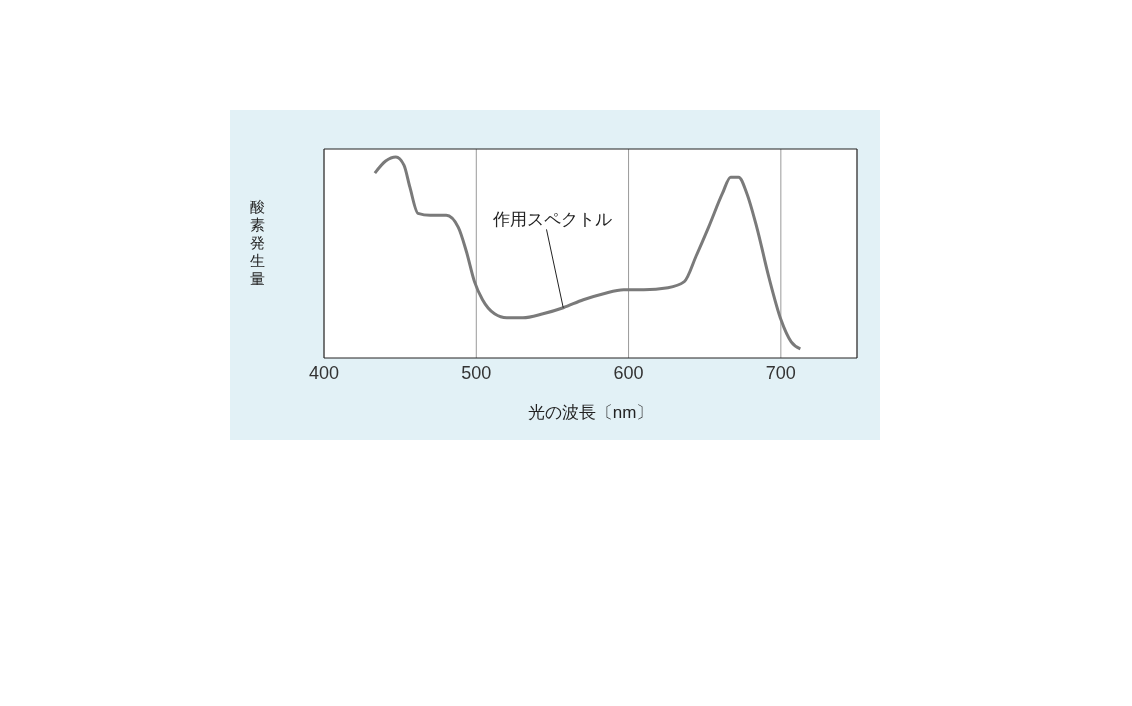 Image resolution: width=1132 pixels, height=706 pixels. What do you see at coordinates (552, 220) in the screenshot?
I see `annotation: 作用スペクトル` at bounding box center [552, 220].